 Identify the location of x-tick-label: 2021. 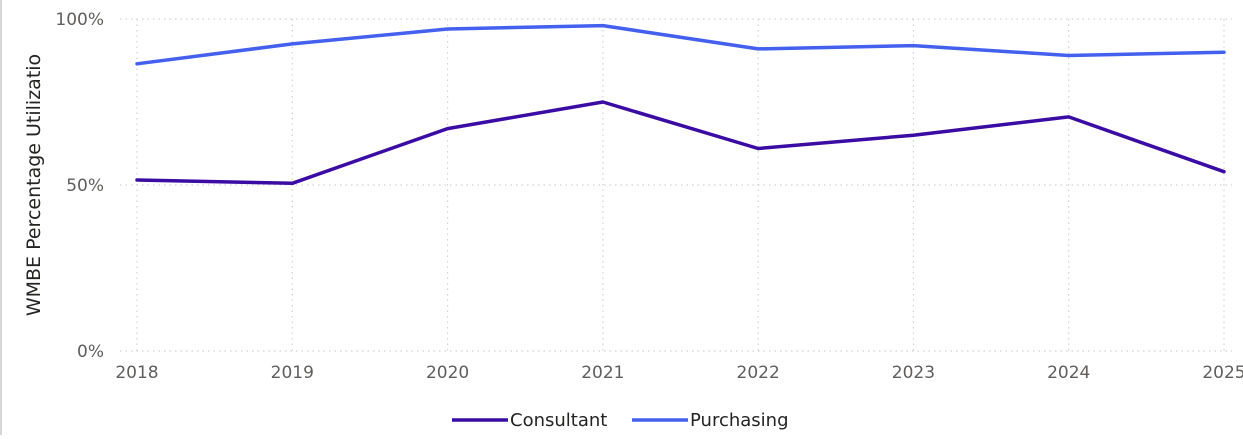
(602, 373).